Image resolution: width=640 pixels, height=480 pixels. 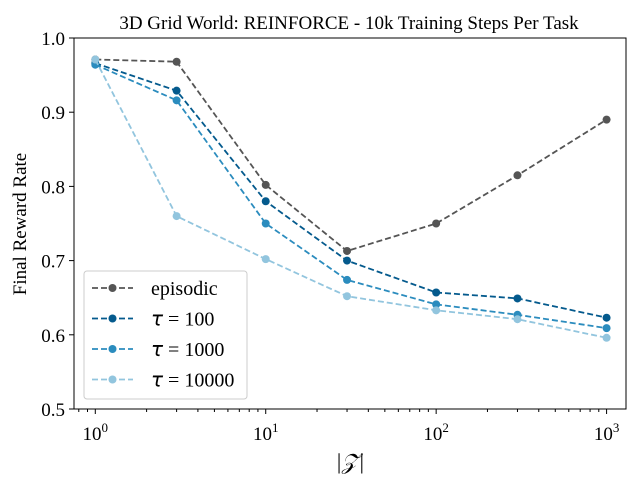 What do you see at coordinates (350, 461) in the screenshot?
I see `x-axis-label: |𝒵|` at bounding box center [350, 461].